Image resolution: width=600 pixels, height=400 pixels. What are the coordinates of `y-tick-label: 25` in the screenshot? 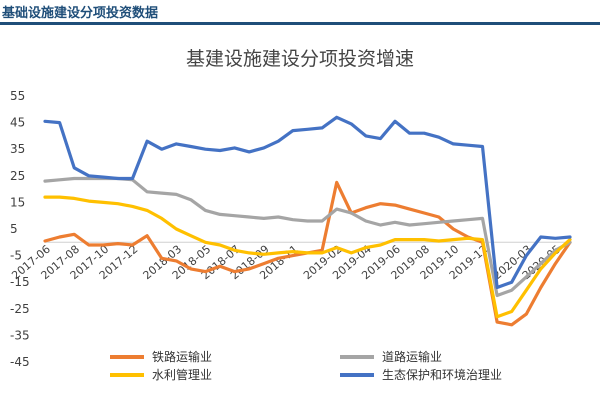 It's located at (17, 176).